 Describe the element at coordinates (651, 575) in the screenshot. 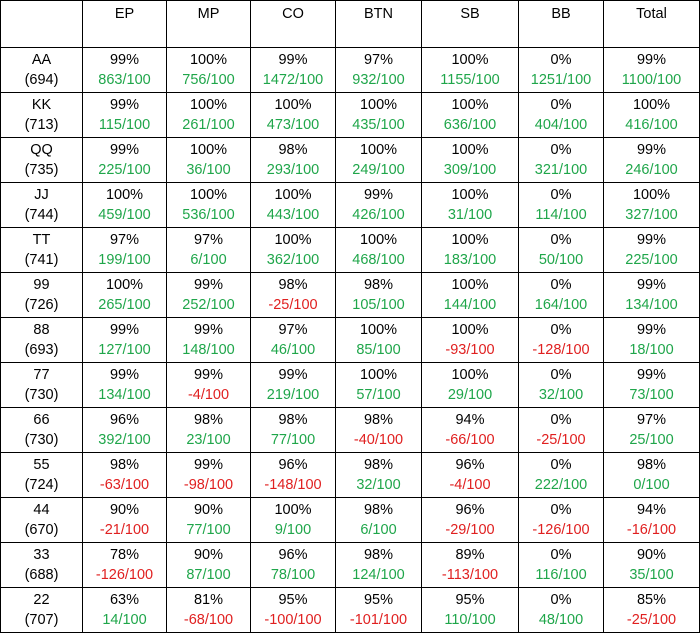

I see `winrate-value: 35/100` at that location.